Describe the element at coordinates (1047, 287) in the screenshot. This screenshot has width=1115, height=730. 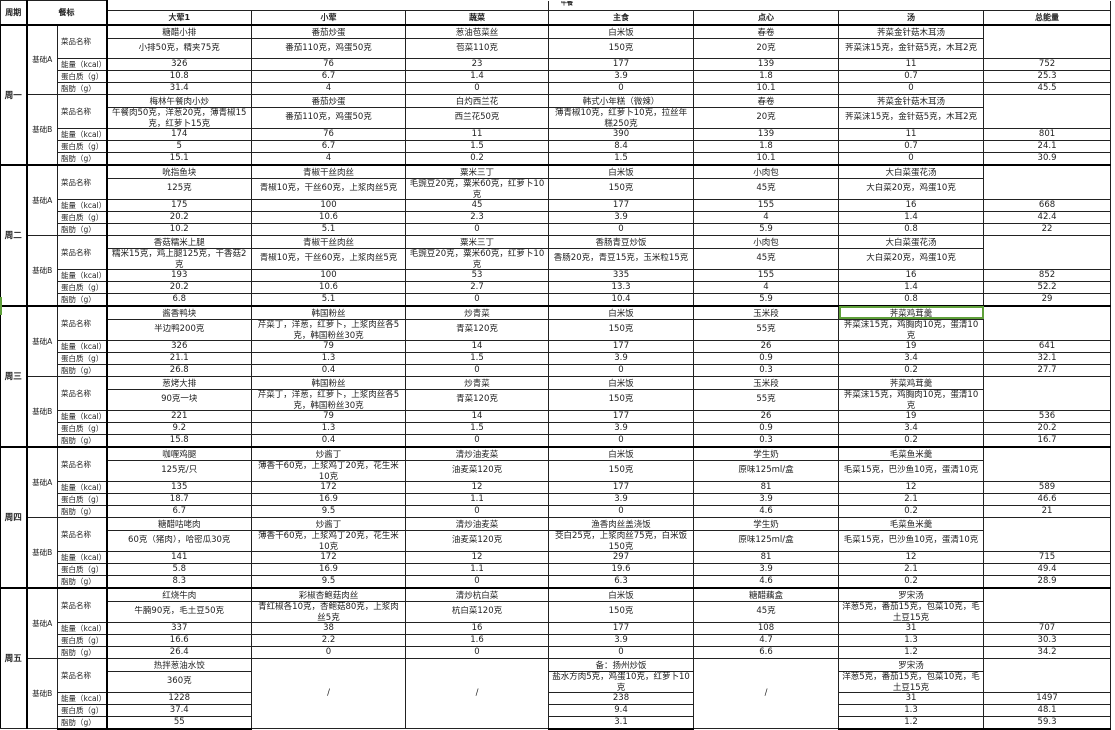
I see `total-protein: 52.2` at that location.